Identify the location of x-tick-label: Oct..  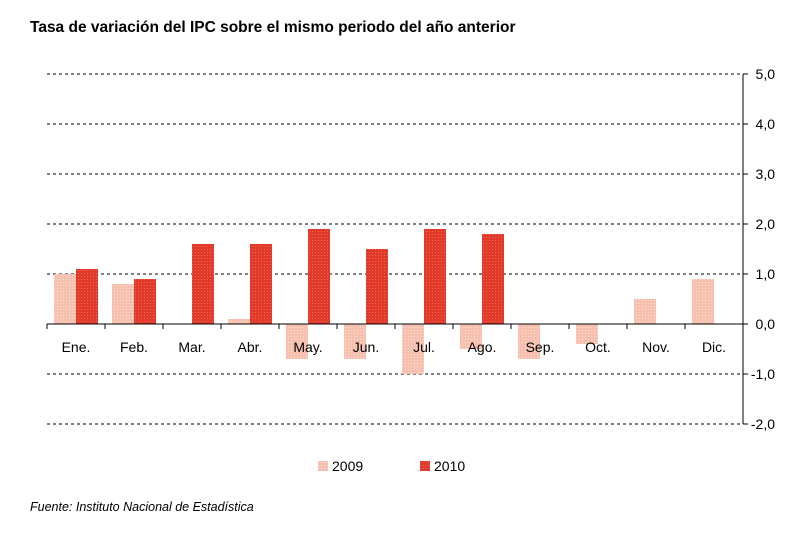
(598, 347).